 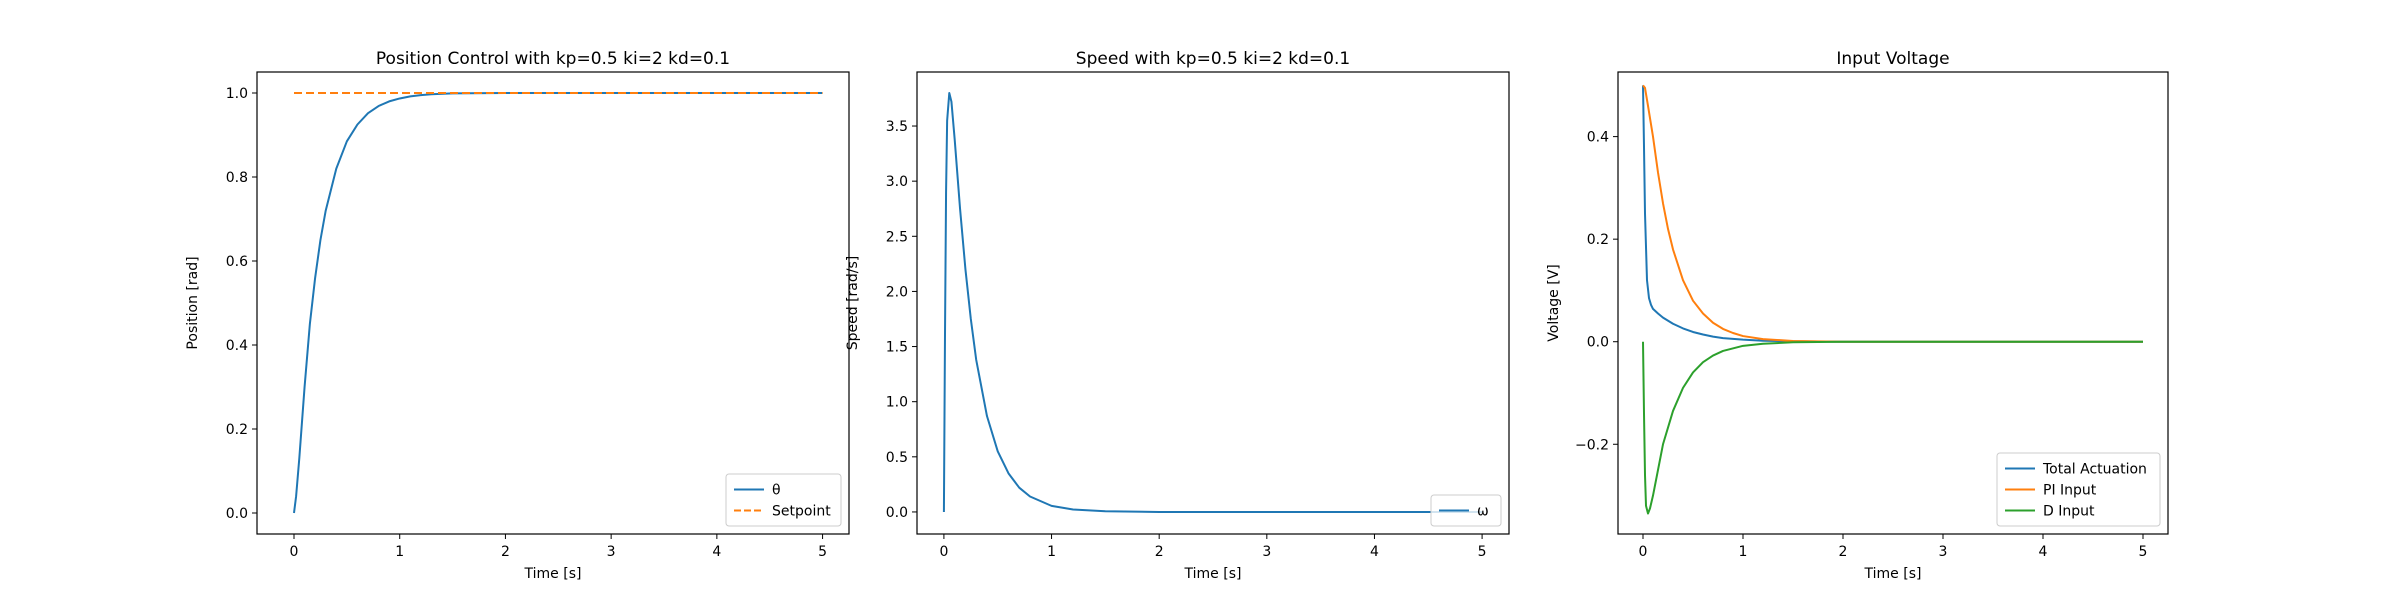 What do you see at coordinates (897, 237) in the screenshot?
I see `y-tick-label: 2.5` at bounding box center [897, 237].